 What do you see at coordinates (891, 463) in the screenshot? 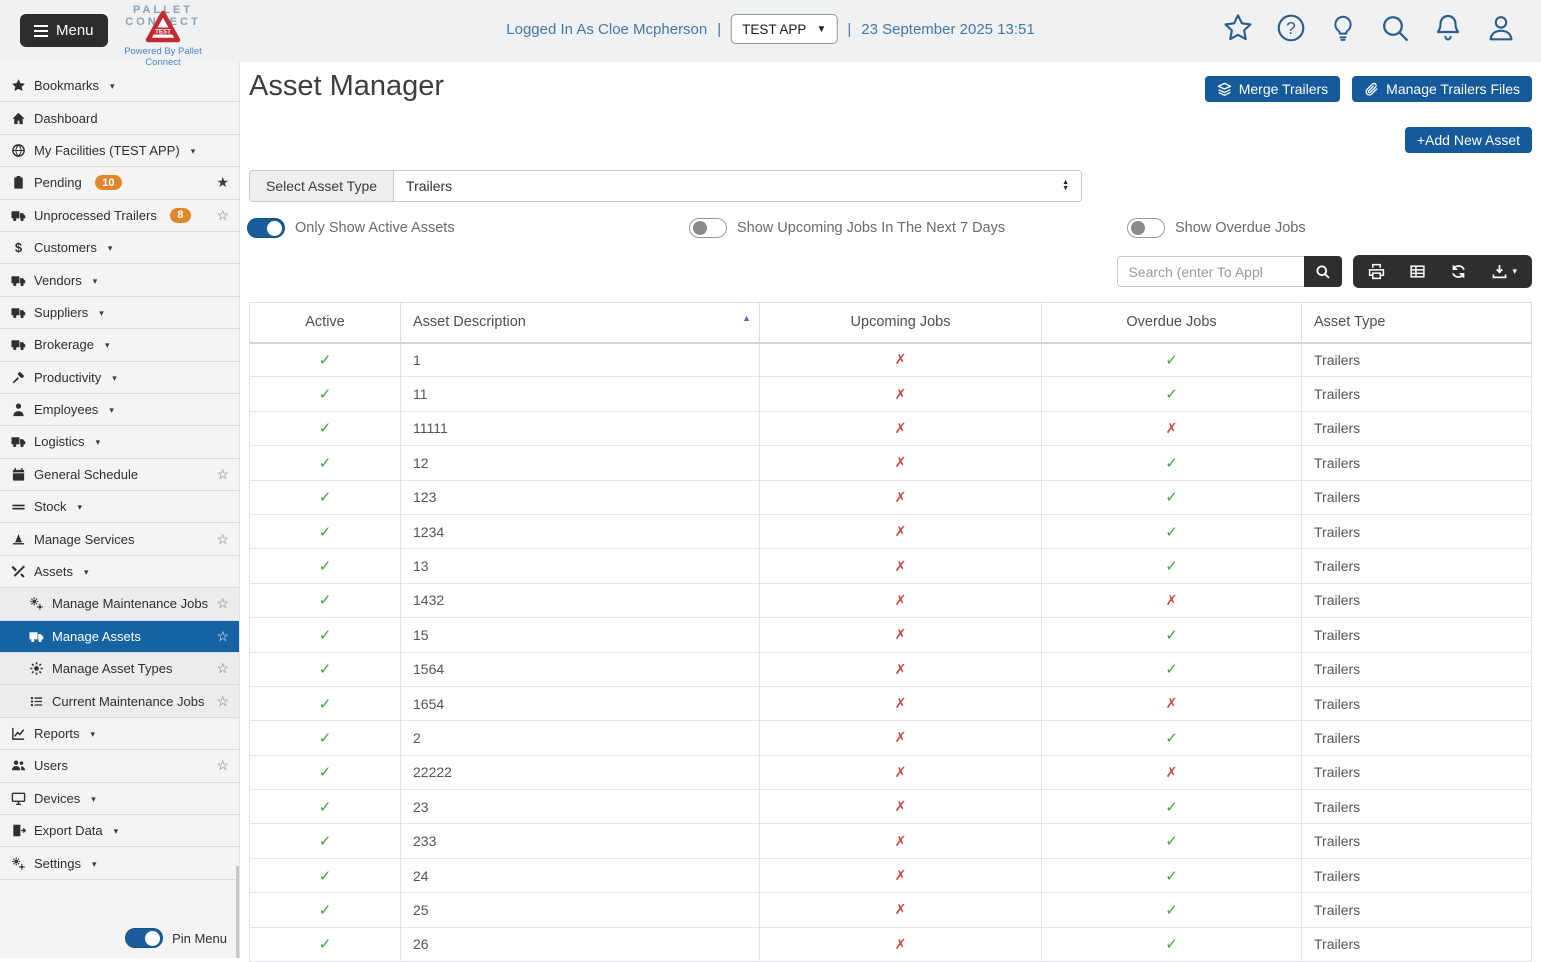
I see `table-row: ✓12✗✓Trailers` at bounding box center [891, 463].